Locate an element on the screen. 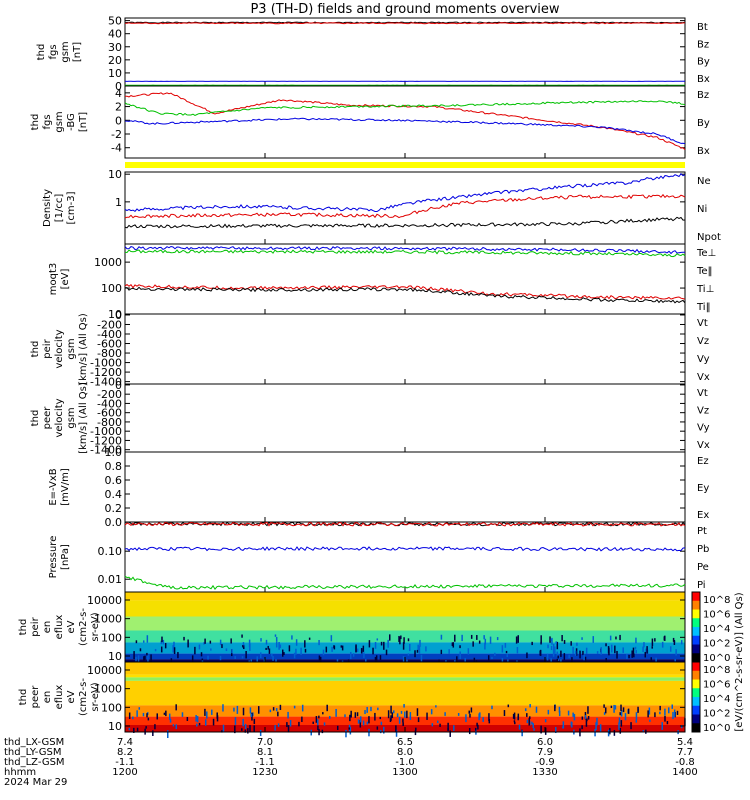 This screenshot has width=750, height=800. colorbar-tick-label: 10^0 is located at coordinates (716, 658).